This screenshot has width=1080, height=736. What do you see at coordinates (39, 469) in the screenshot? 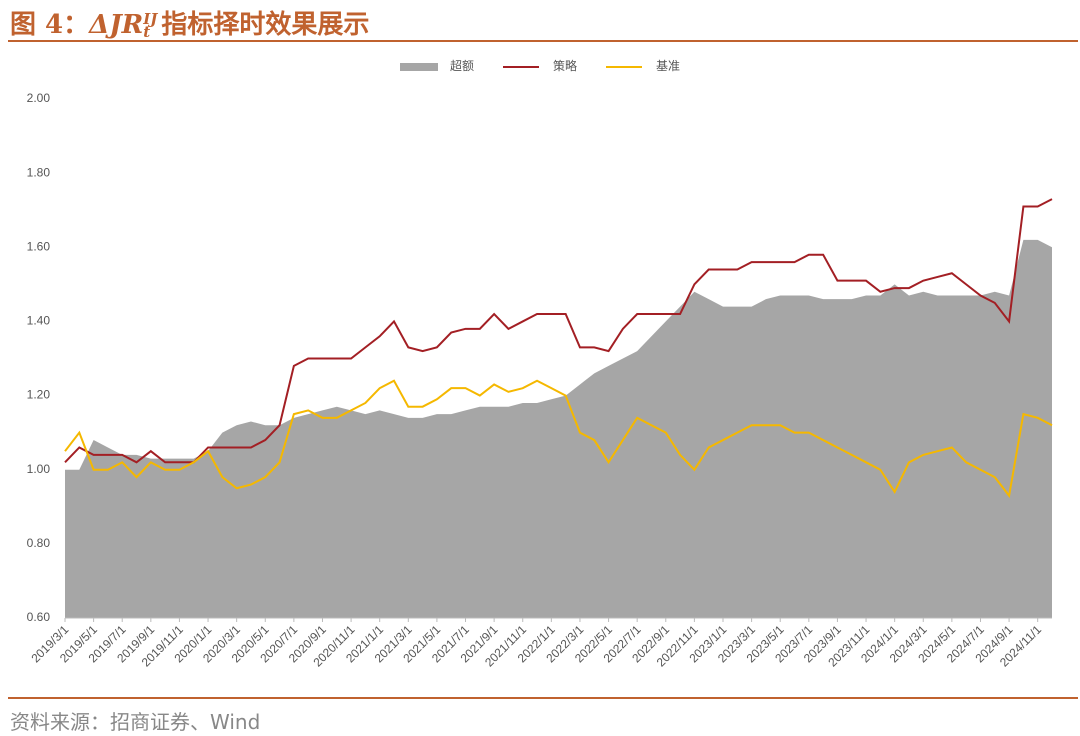
I see `y-tick-label: 1.00` at bounding box center [39, 469].